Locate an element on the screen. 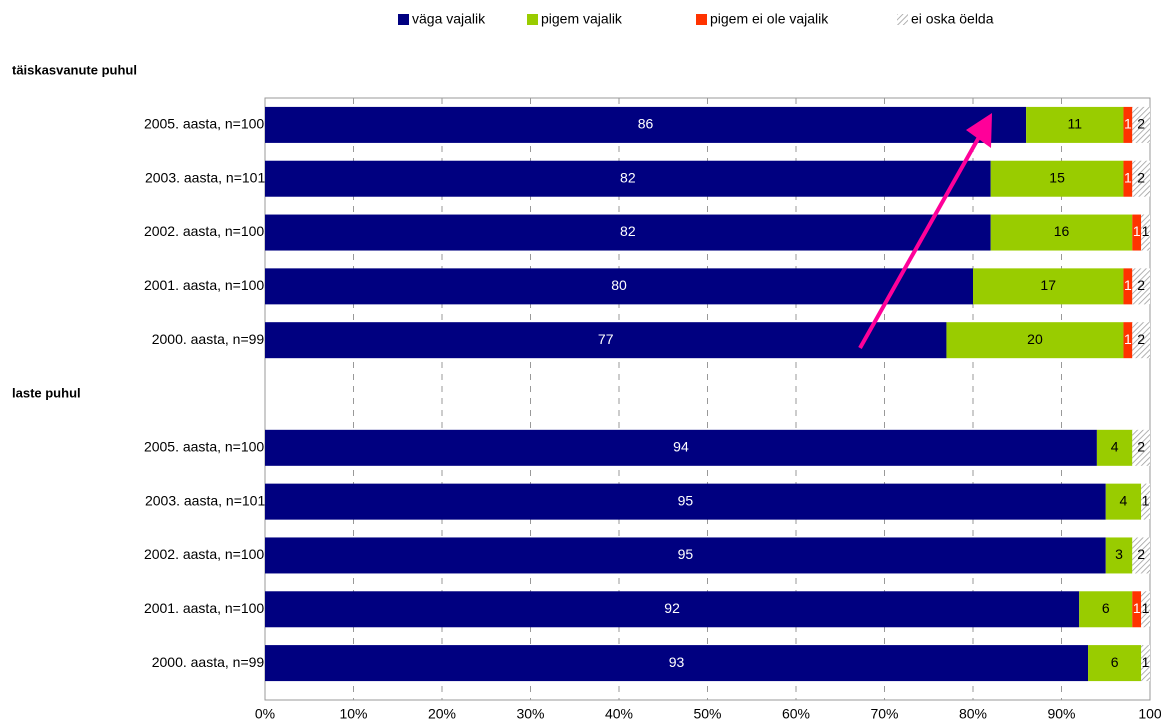  data-label: 77 is located at coordinates (606, 339).